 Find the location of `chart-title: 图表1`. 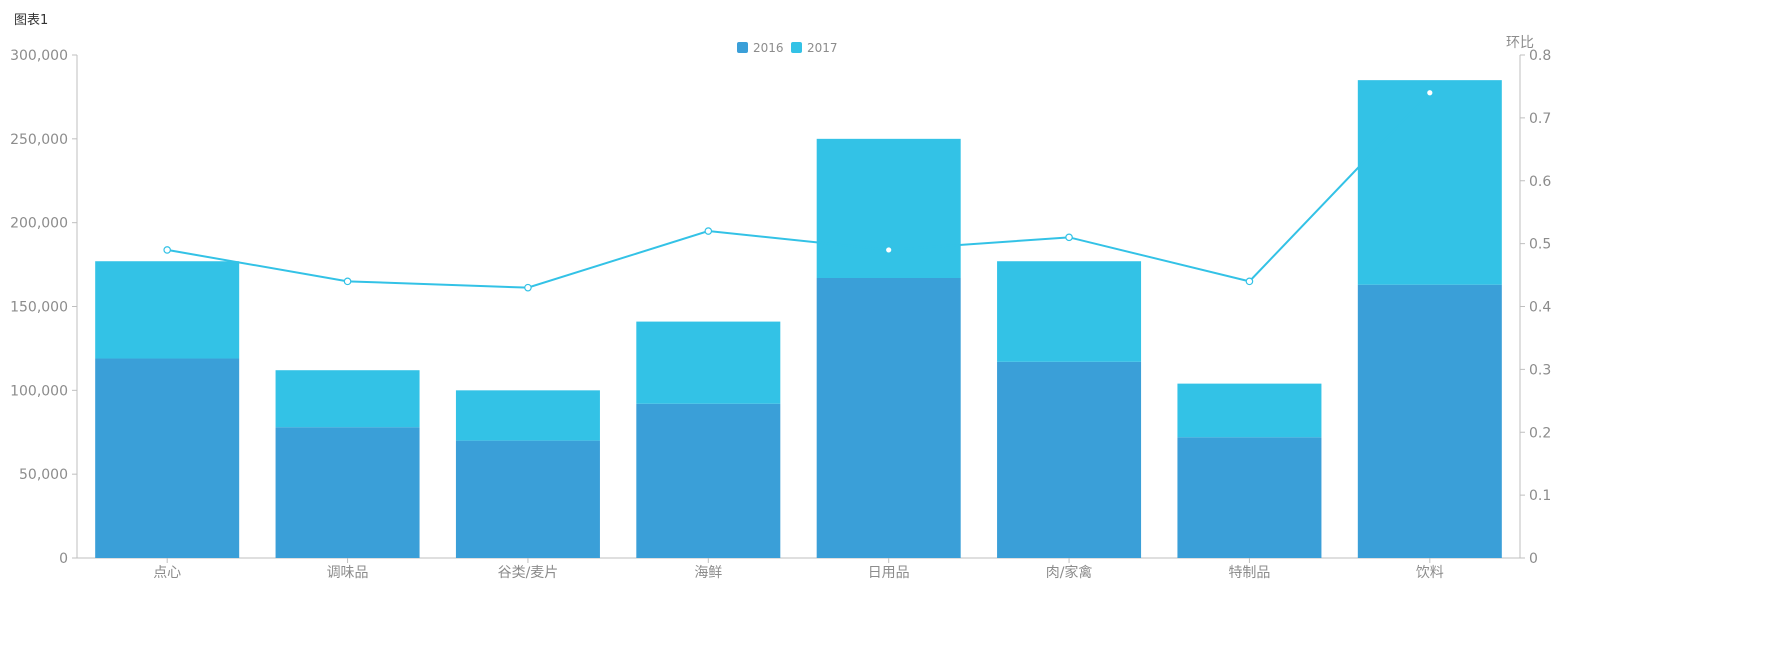

chart-title: 图表1 is located at coordinates (31, 20).